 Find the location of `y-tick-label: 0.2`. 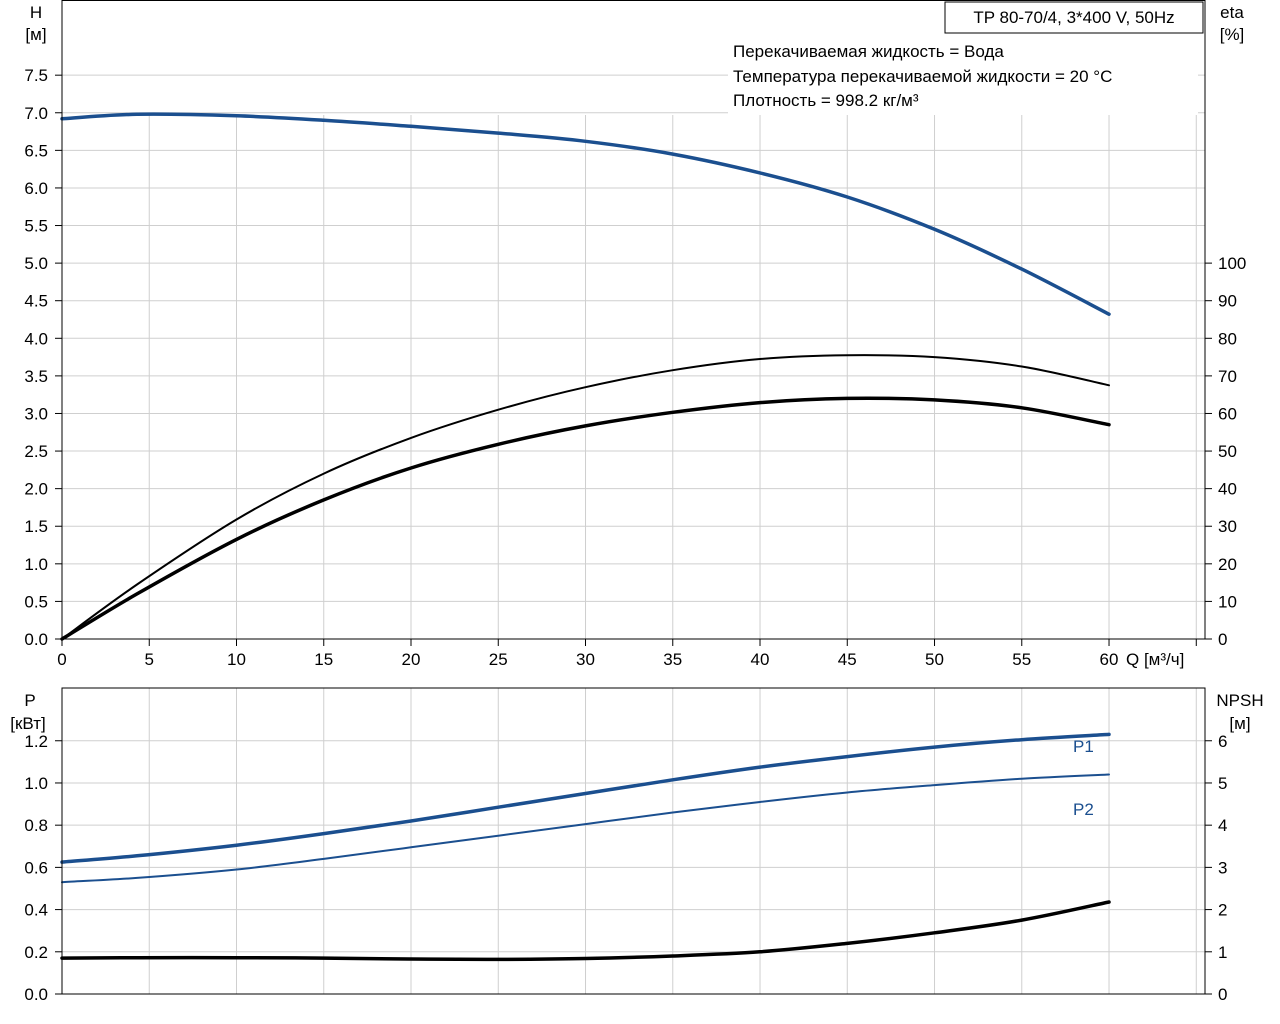

y-tick-label: 0.2 is located at coordinates (36, 952).